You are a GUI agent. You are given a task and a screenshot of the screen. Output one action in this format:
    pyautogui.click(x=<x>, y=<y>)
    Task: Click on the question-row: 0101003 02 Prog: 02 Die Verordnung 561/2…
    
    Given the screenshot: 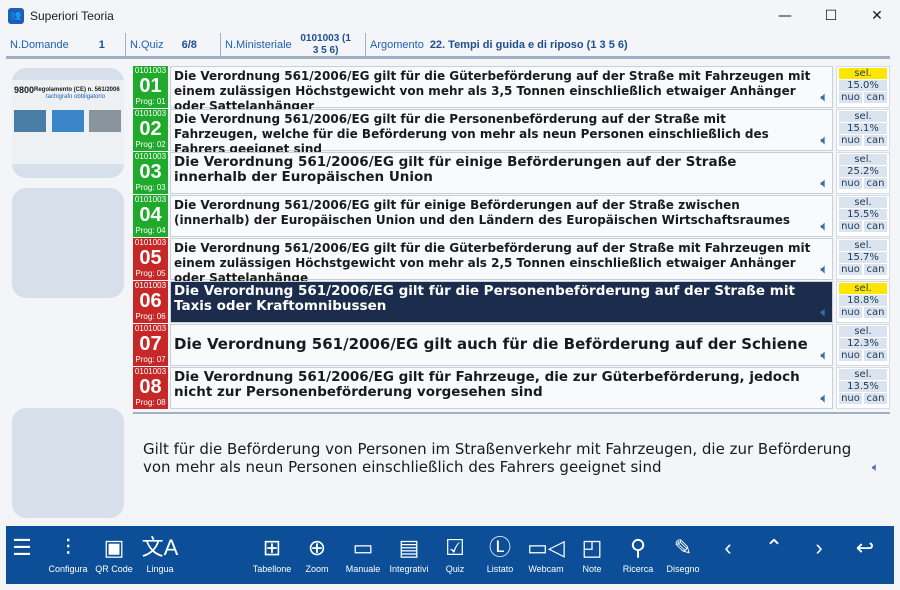 What is the action you would take?
    pyautogui.click(x=483, y=132)
    